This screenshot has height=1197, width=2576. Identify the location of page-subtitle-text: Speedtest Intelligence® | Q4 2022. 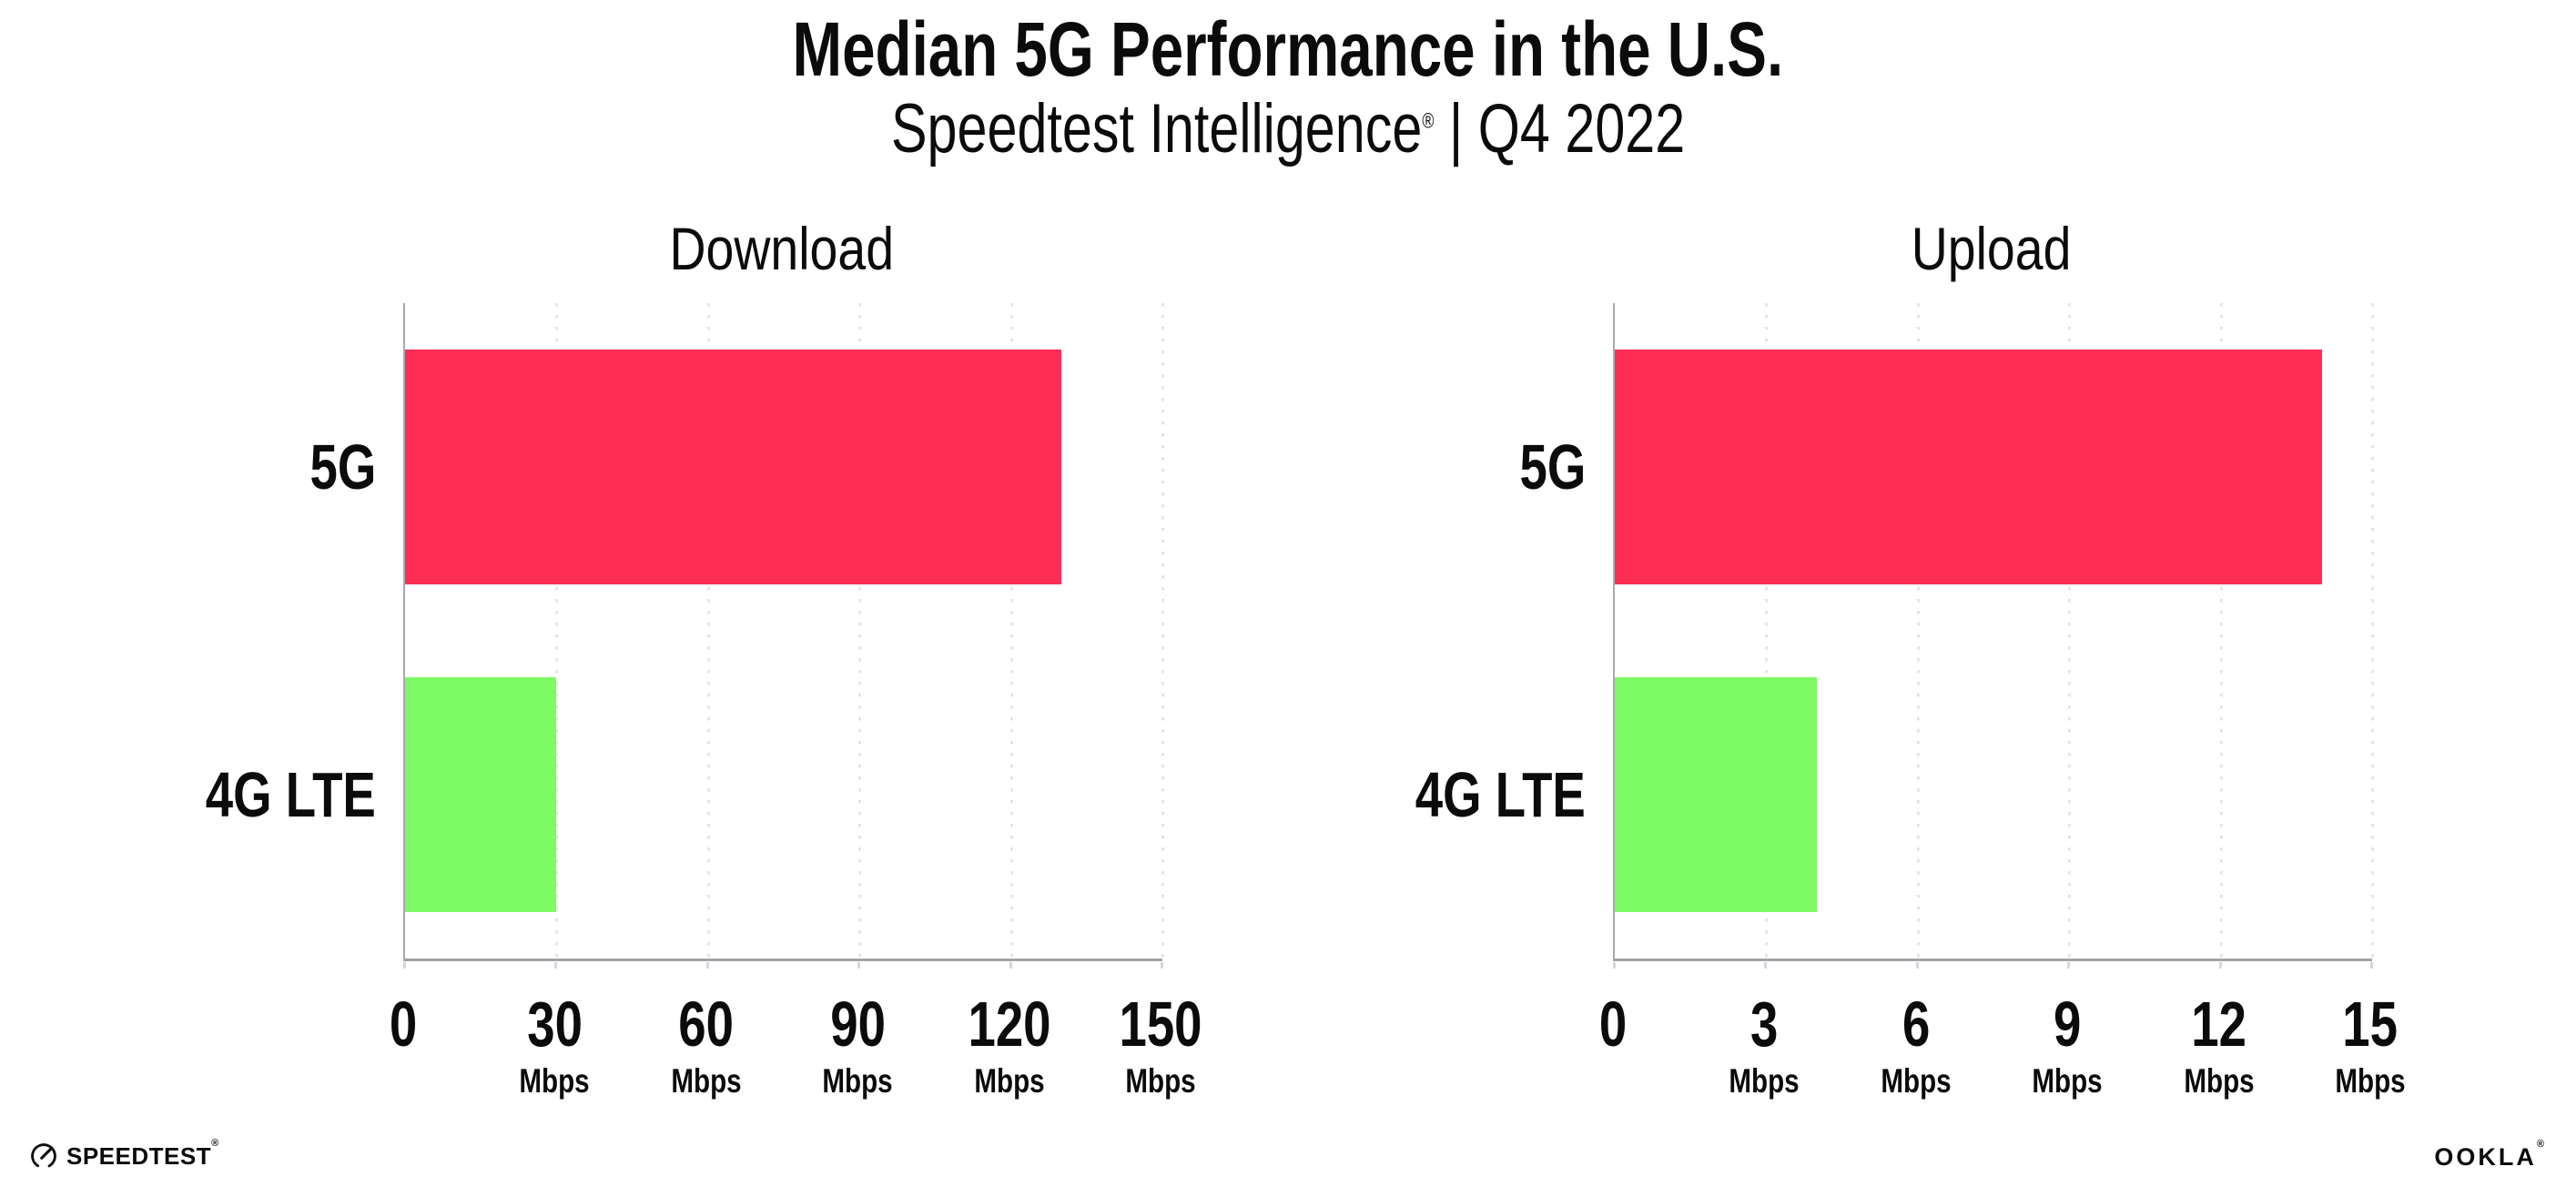
(1288, 130).